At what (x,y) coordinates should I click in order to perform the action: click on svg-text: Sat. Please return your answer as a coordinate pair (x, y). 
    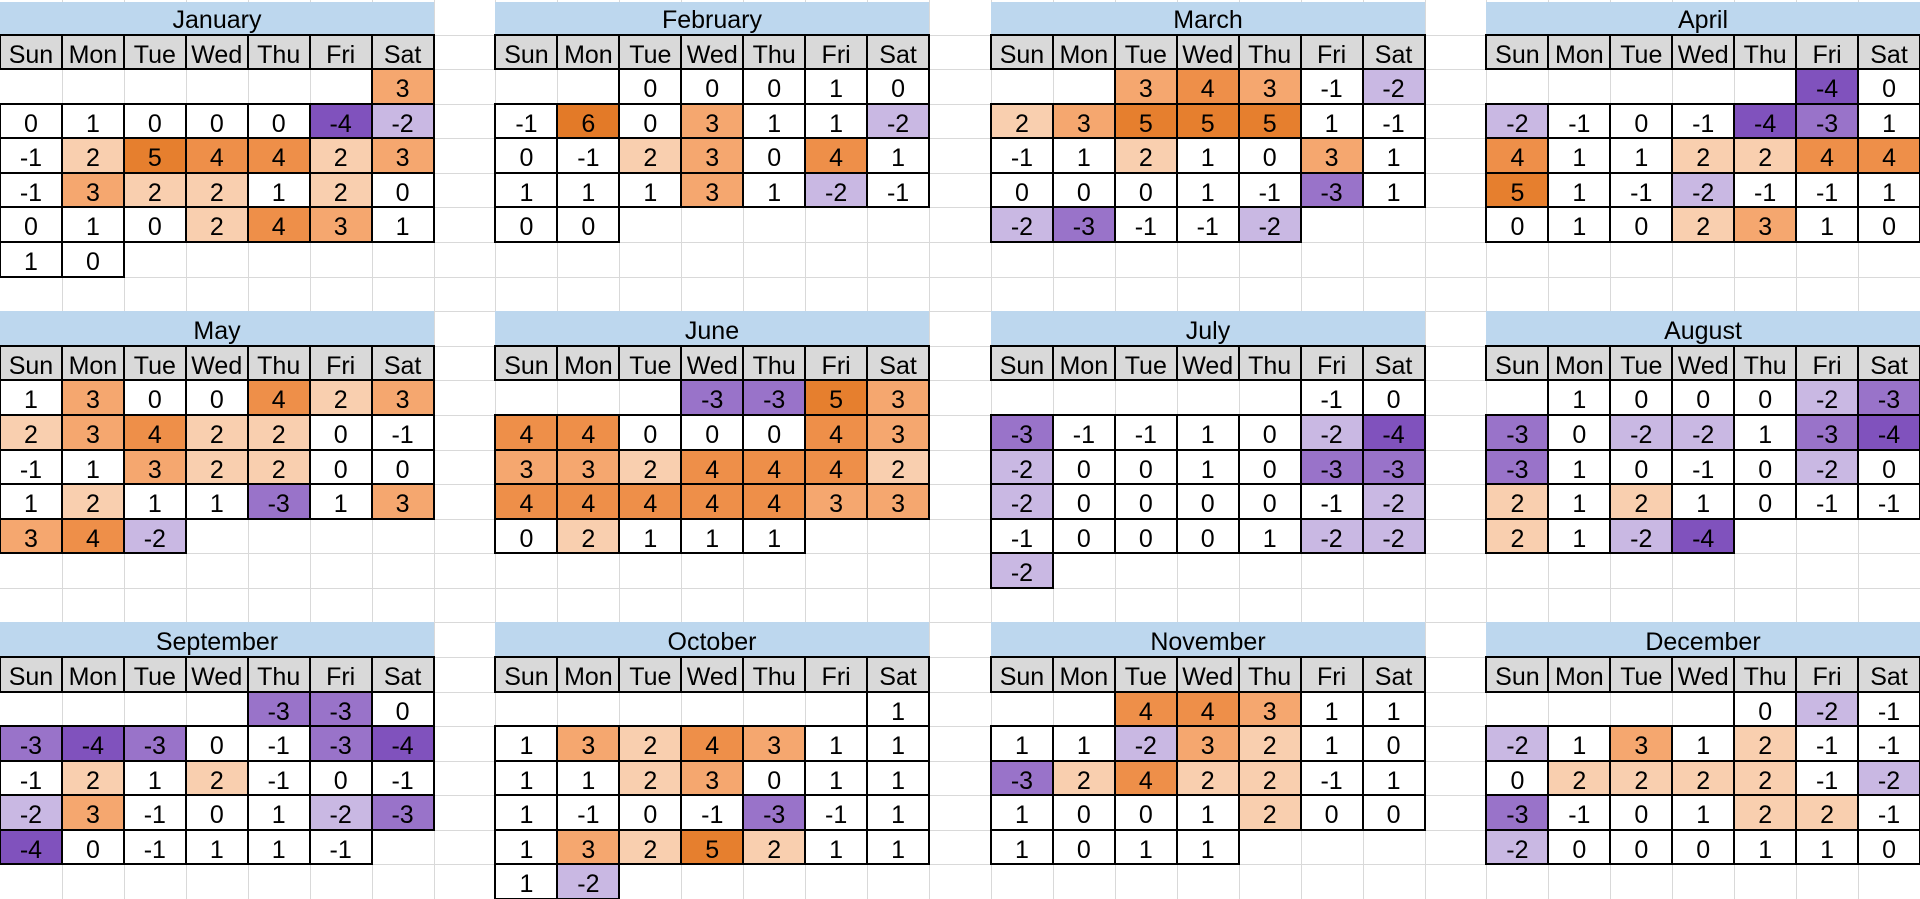
    Looking at the image, I should click on (1889, 55).